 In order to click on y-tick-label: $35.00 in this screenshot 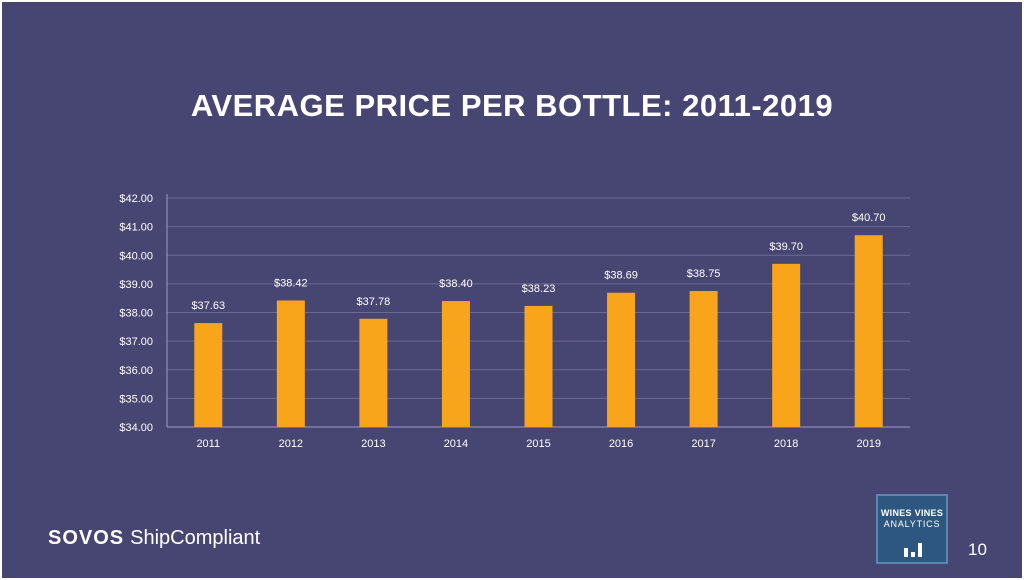, I will do `click(136, 399)`.